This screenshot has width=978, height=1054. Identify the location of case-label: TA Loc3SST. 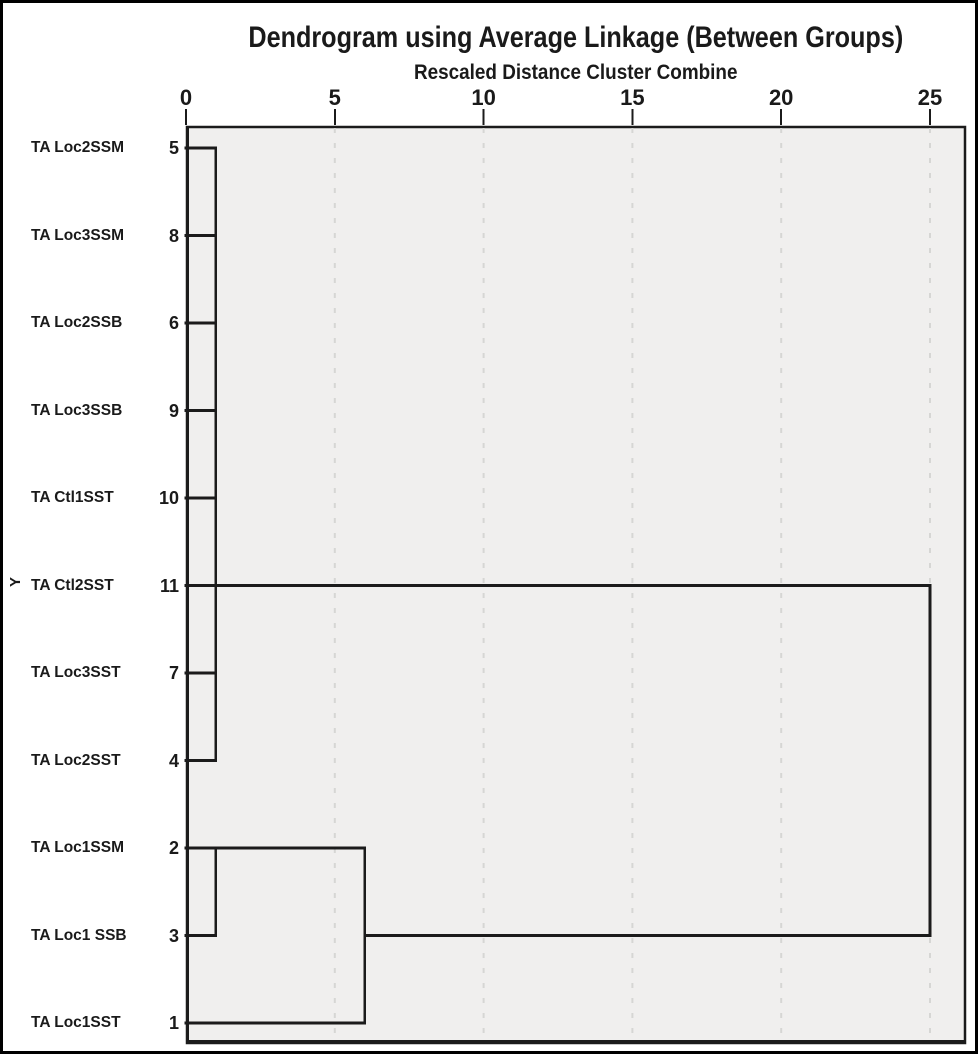
(76, 672).